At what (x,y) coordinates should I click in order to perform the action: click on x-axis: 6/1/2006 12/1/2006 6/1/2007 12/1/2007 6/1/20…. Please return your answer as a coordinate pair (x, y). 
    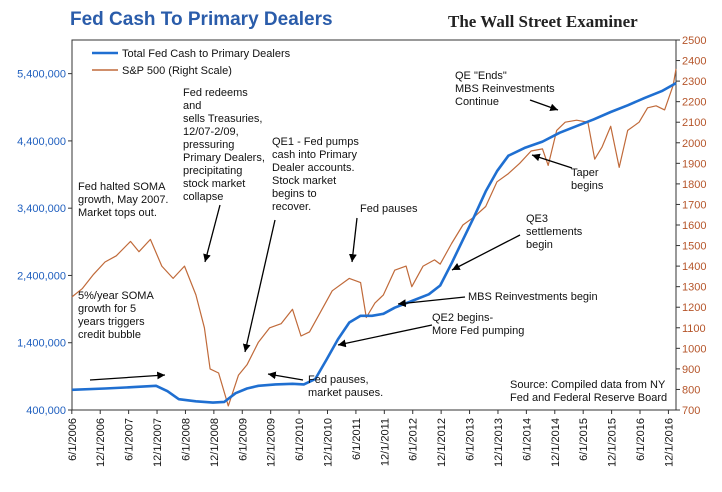
    Looking at the image, I should click on (371, 438).